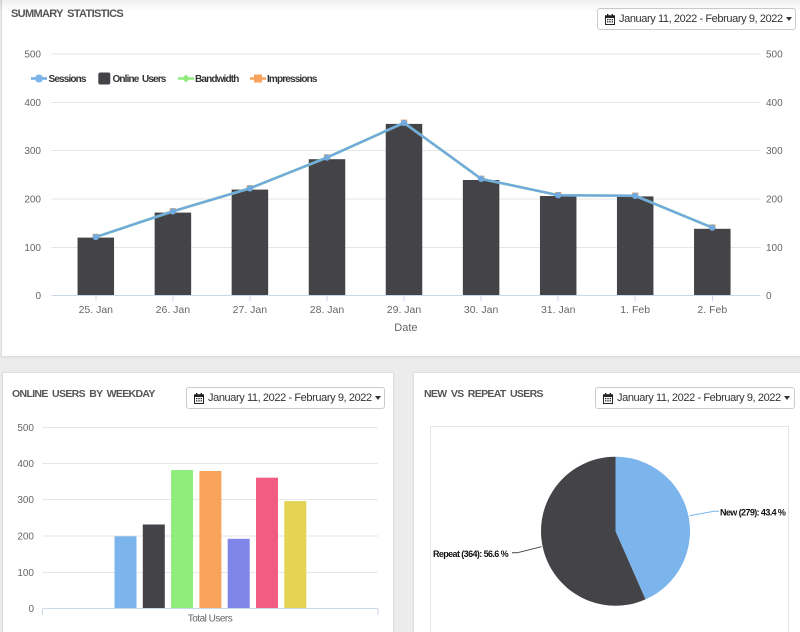 The height and width of the screenshot is (632, 800). I want to click on svg-text: 27. Jan, so click(250, 310).